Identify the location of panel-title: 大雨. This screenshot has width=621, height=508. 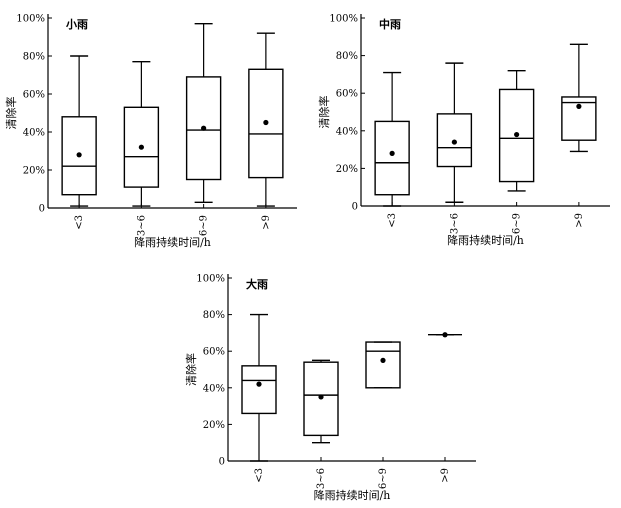
(257, 284).